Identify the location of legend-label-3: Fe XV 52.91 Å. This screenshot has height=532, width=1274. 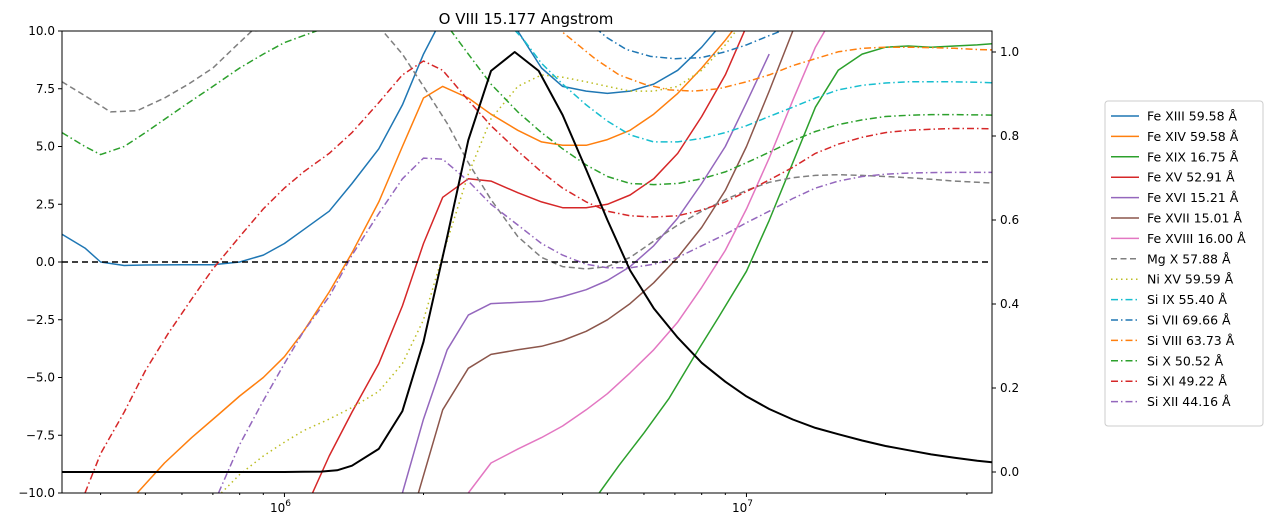
(1191, 177).